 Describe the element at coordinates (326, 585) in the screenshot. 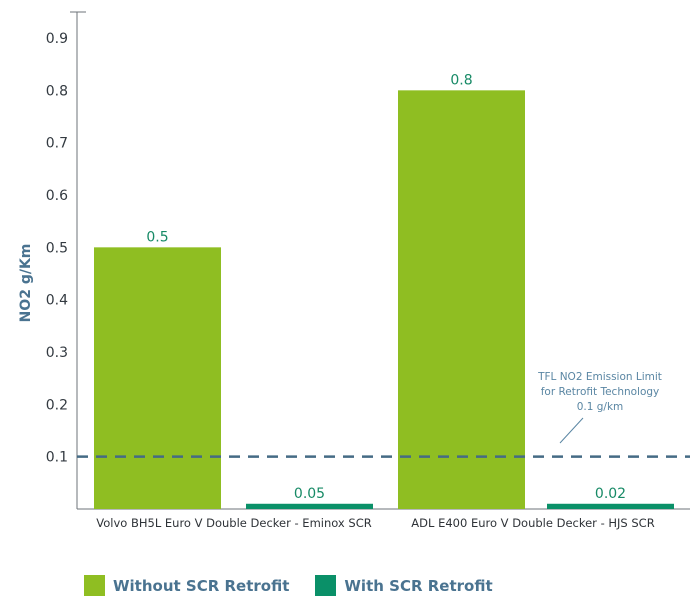

I see `legend-swatch-with-scr` at that location.